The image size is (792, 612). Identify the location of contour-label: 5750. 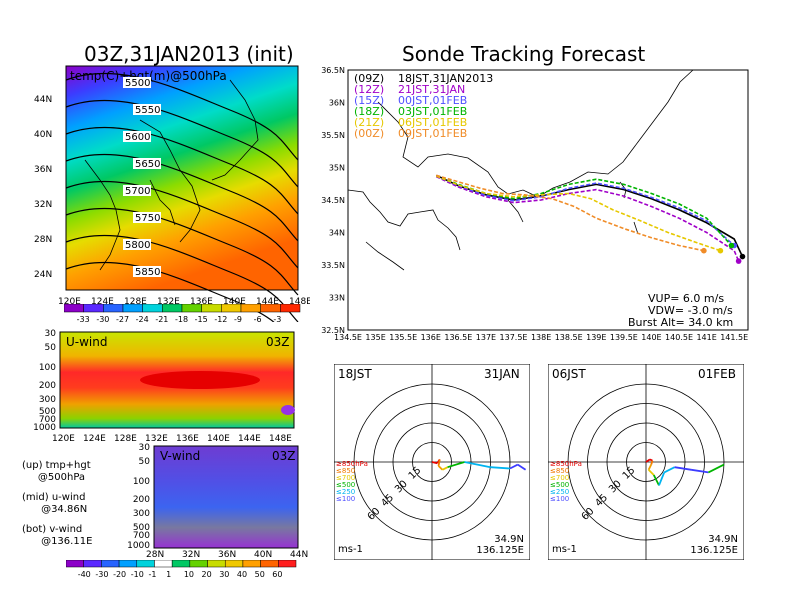
(147, 218).